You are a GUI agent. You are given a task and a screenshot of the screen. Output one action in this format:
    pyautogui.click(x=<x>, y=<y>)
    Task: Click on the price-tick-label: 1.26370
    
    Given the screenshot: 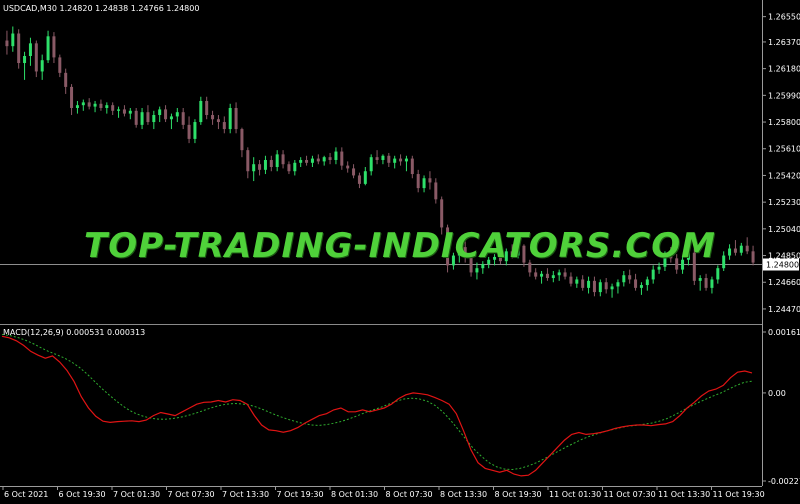 What is the action you would take?
    pyautogui.click(x=784, y=42)
    